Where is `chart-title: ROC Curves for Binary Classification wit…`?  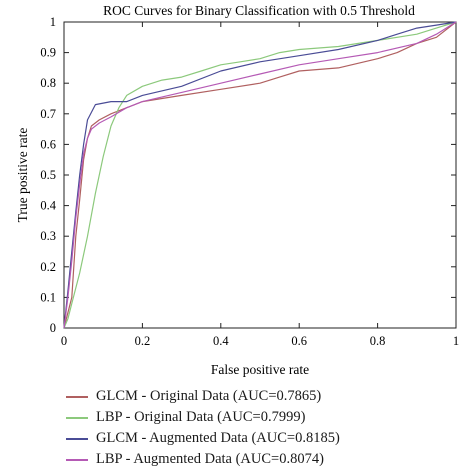 chart-title: ROC Curves for Binary Classification wit… is located at coordinates (259, 10).